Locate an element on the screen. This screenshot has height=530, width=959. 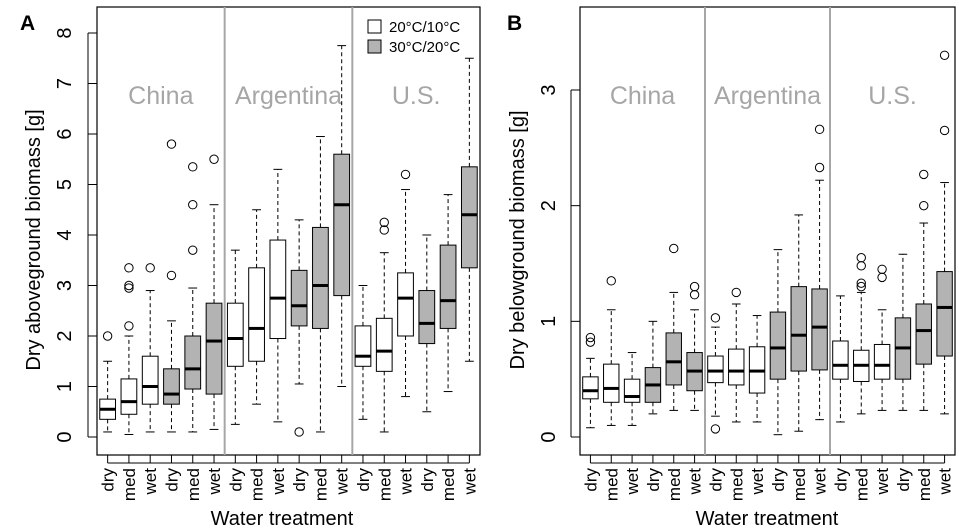
panel-a-y-tick-label: 4 is located at coordinates (65, 234).